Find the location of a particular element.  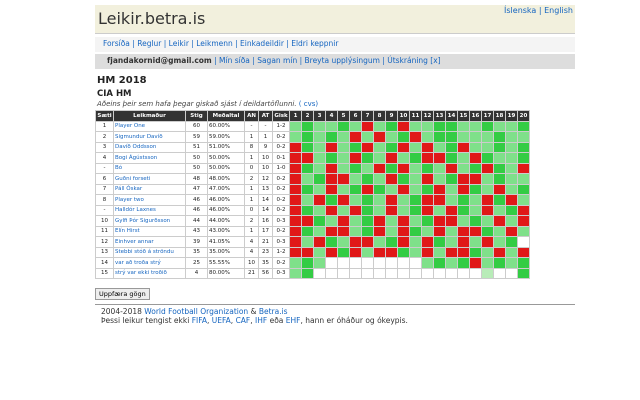

table-cell: 4 is located at coordinates (251, 252).